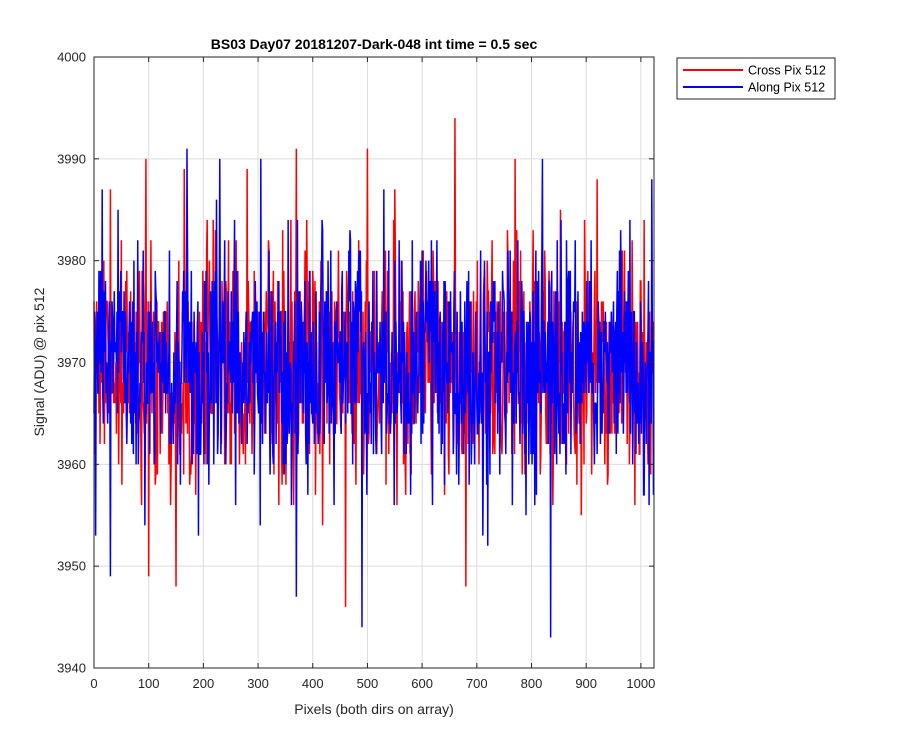 The image size is (900, 750). I want to click on x-tick-label: 200, so click(204, 683).